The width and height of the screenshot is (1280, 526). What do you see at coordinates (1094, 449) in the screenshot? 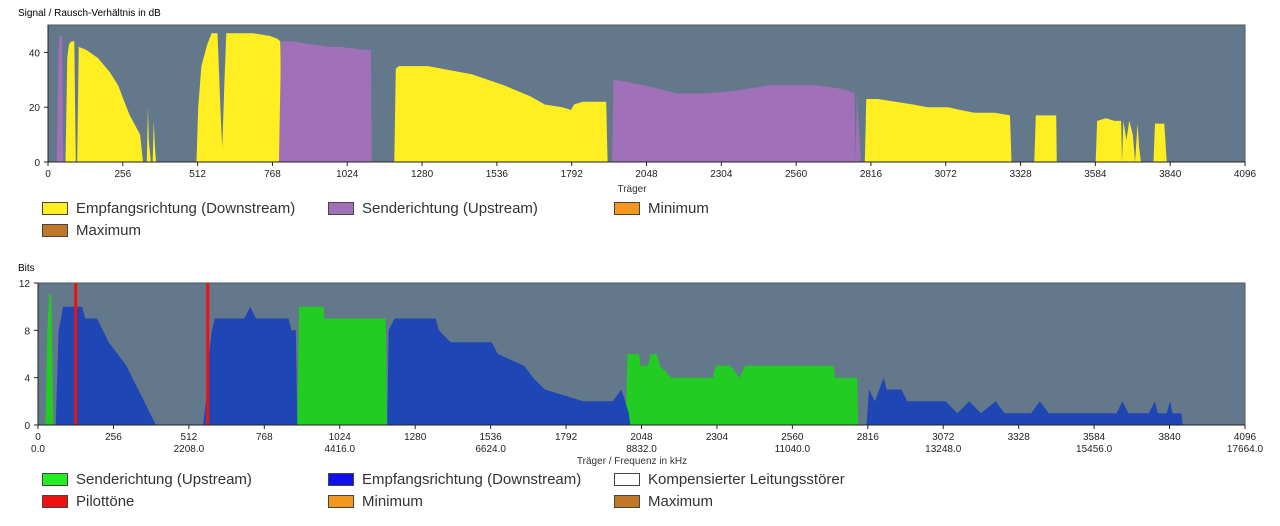
I see `frequency-tick-label: 15456.0` at bounding box center [1094, 449].